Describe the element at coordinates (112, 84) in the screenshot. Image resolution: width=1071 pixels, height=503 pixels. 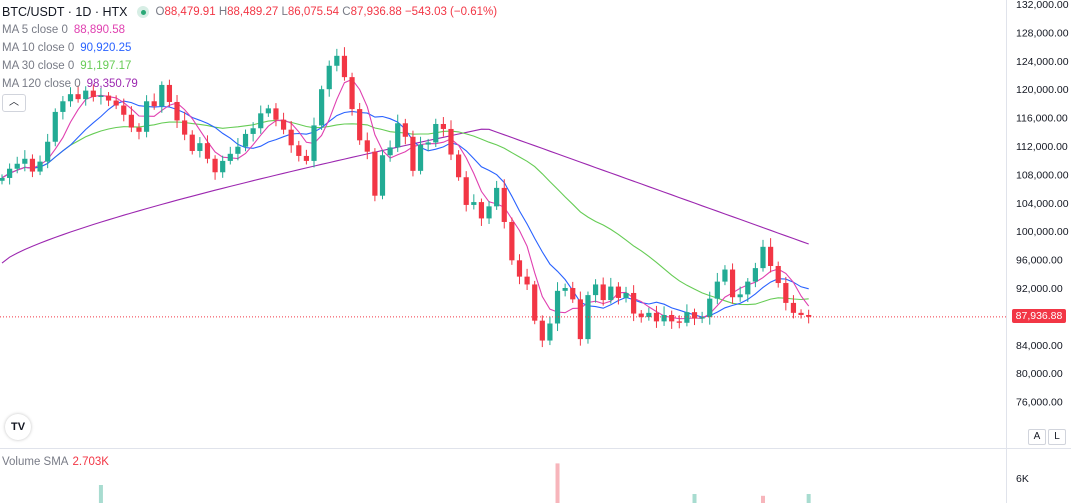
I see `ma120-value: 98,350.79` at that location.